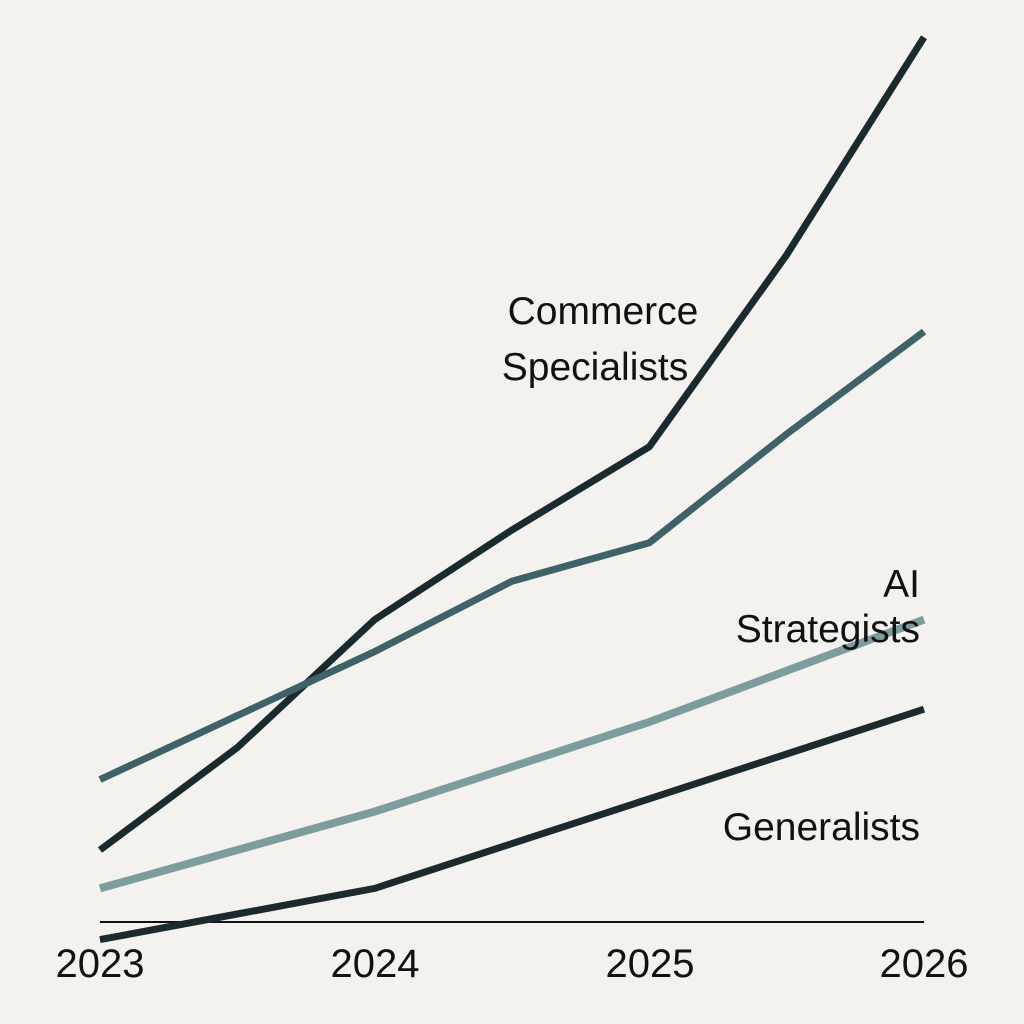  Describe the element at coordinates (901, 584) in the screenshot. I see `series-label-ai-line-1: AI` at that location.